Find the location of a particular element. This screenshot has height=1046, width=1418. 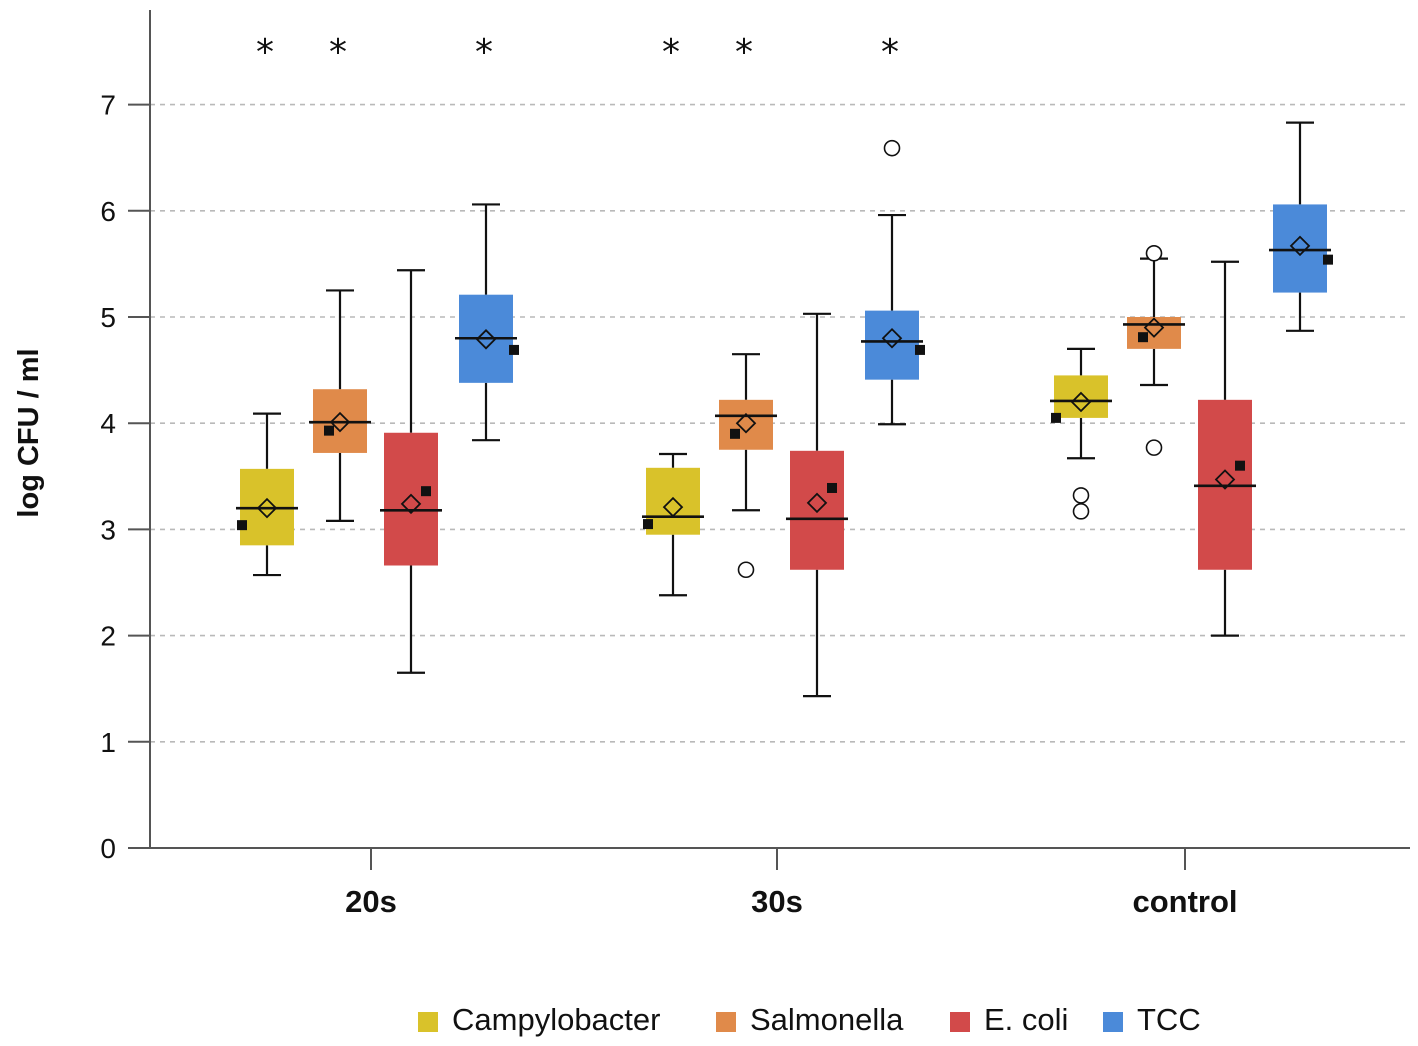

x-category-label: control is located at coordinates (1184, 901).